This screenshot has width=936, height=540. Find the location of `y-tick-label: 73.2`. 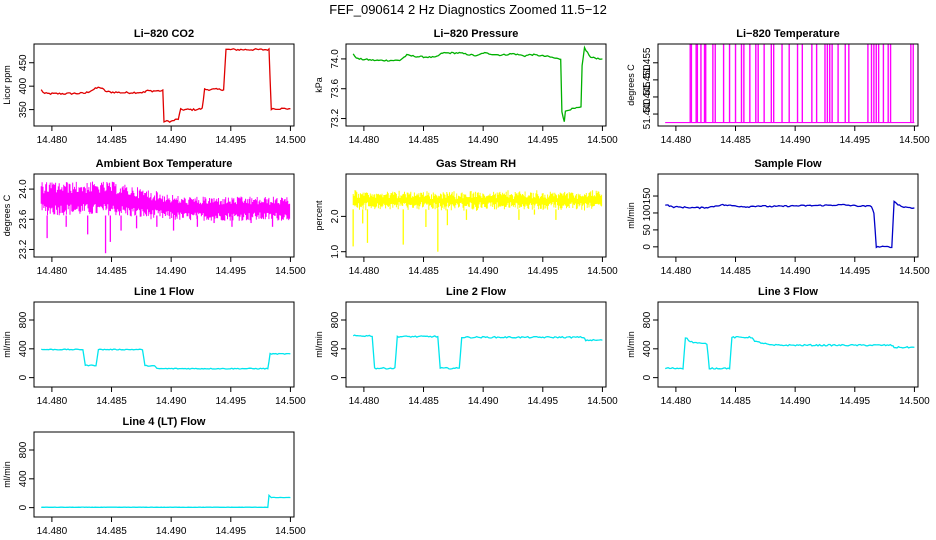

y-tick-label: 73.2 is located at coordinates (335, 118).